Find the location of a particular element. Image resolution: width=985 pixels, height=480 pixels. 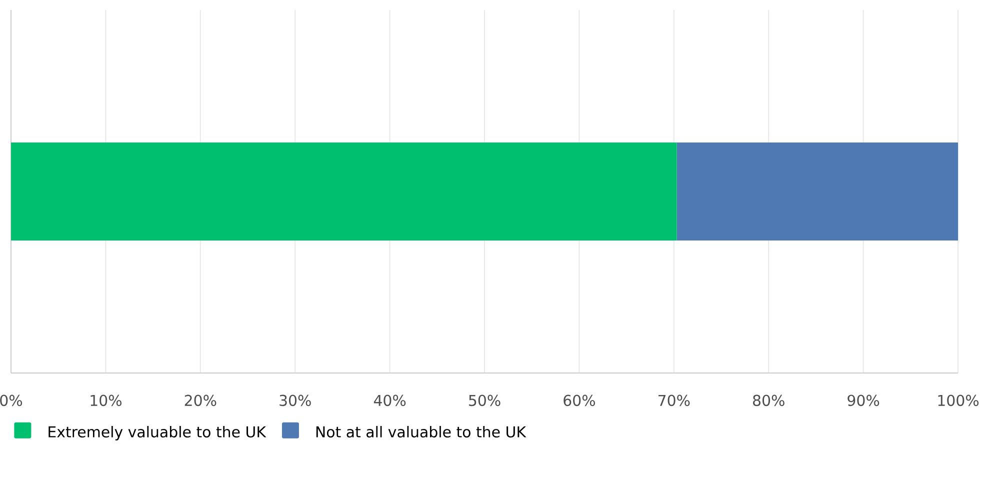

x-tick-label: 0% is located at coordinates (11, 400).